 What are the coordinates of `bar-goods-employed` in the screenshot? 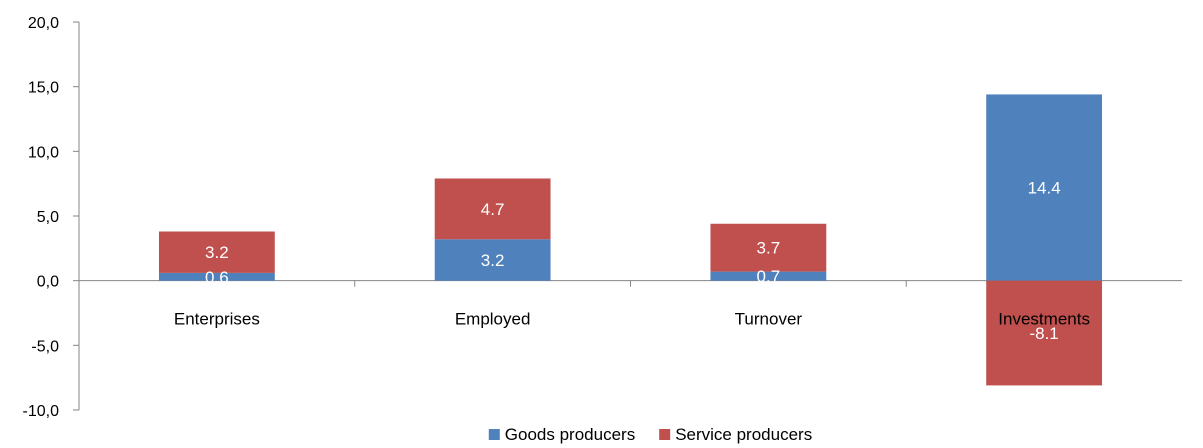 It's located at (492, 260).